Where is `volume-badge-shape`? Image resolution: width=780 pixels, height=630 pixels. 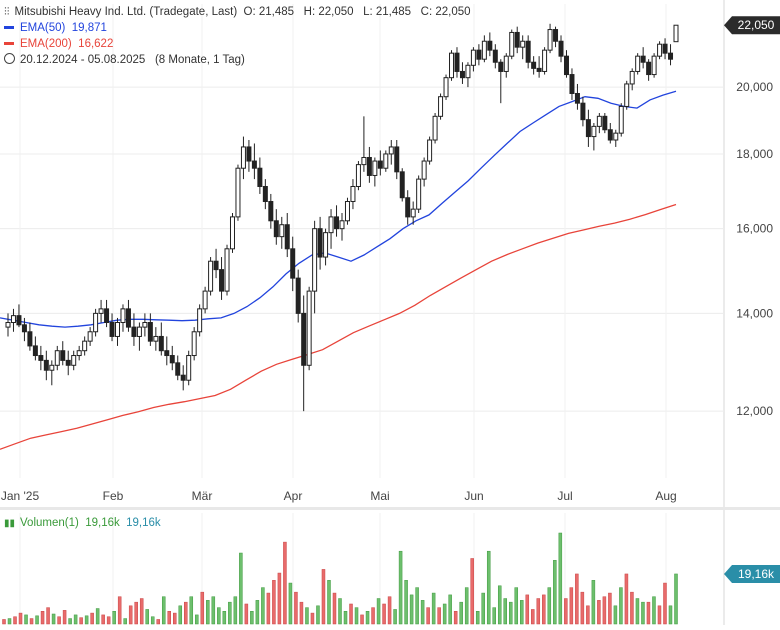 volume-badge-shape is located at coordinates (752, 573).